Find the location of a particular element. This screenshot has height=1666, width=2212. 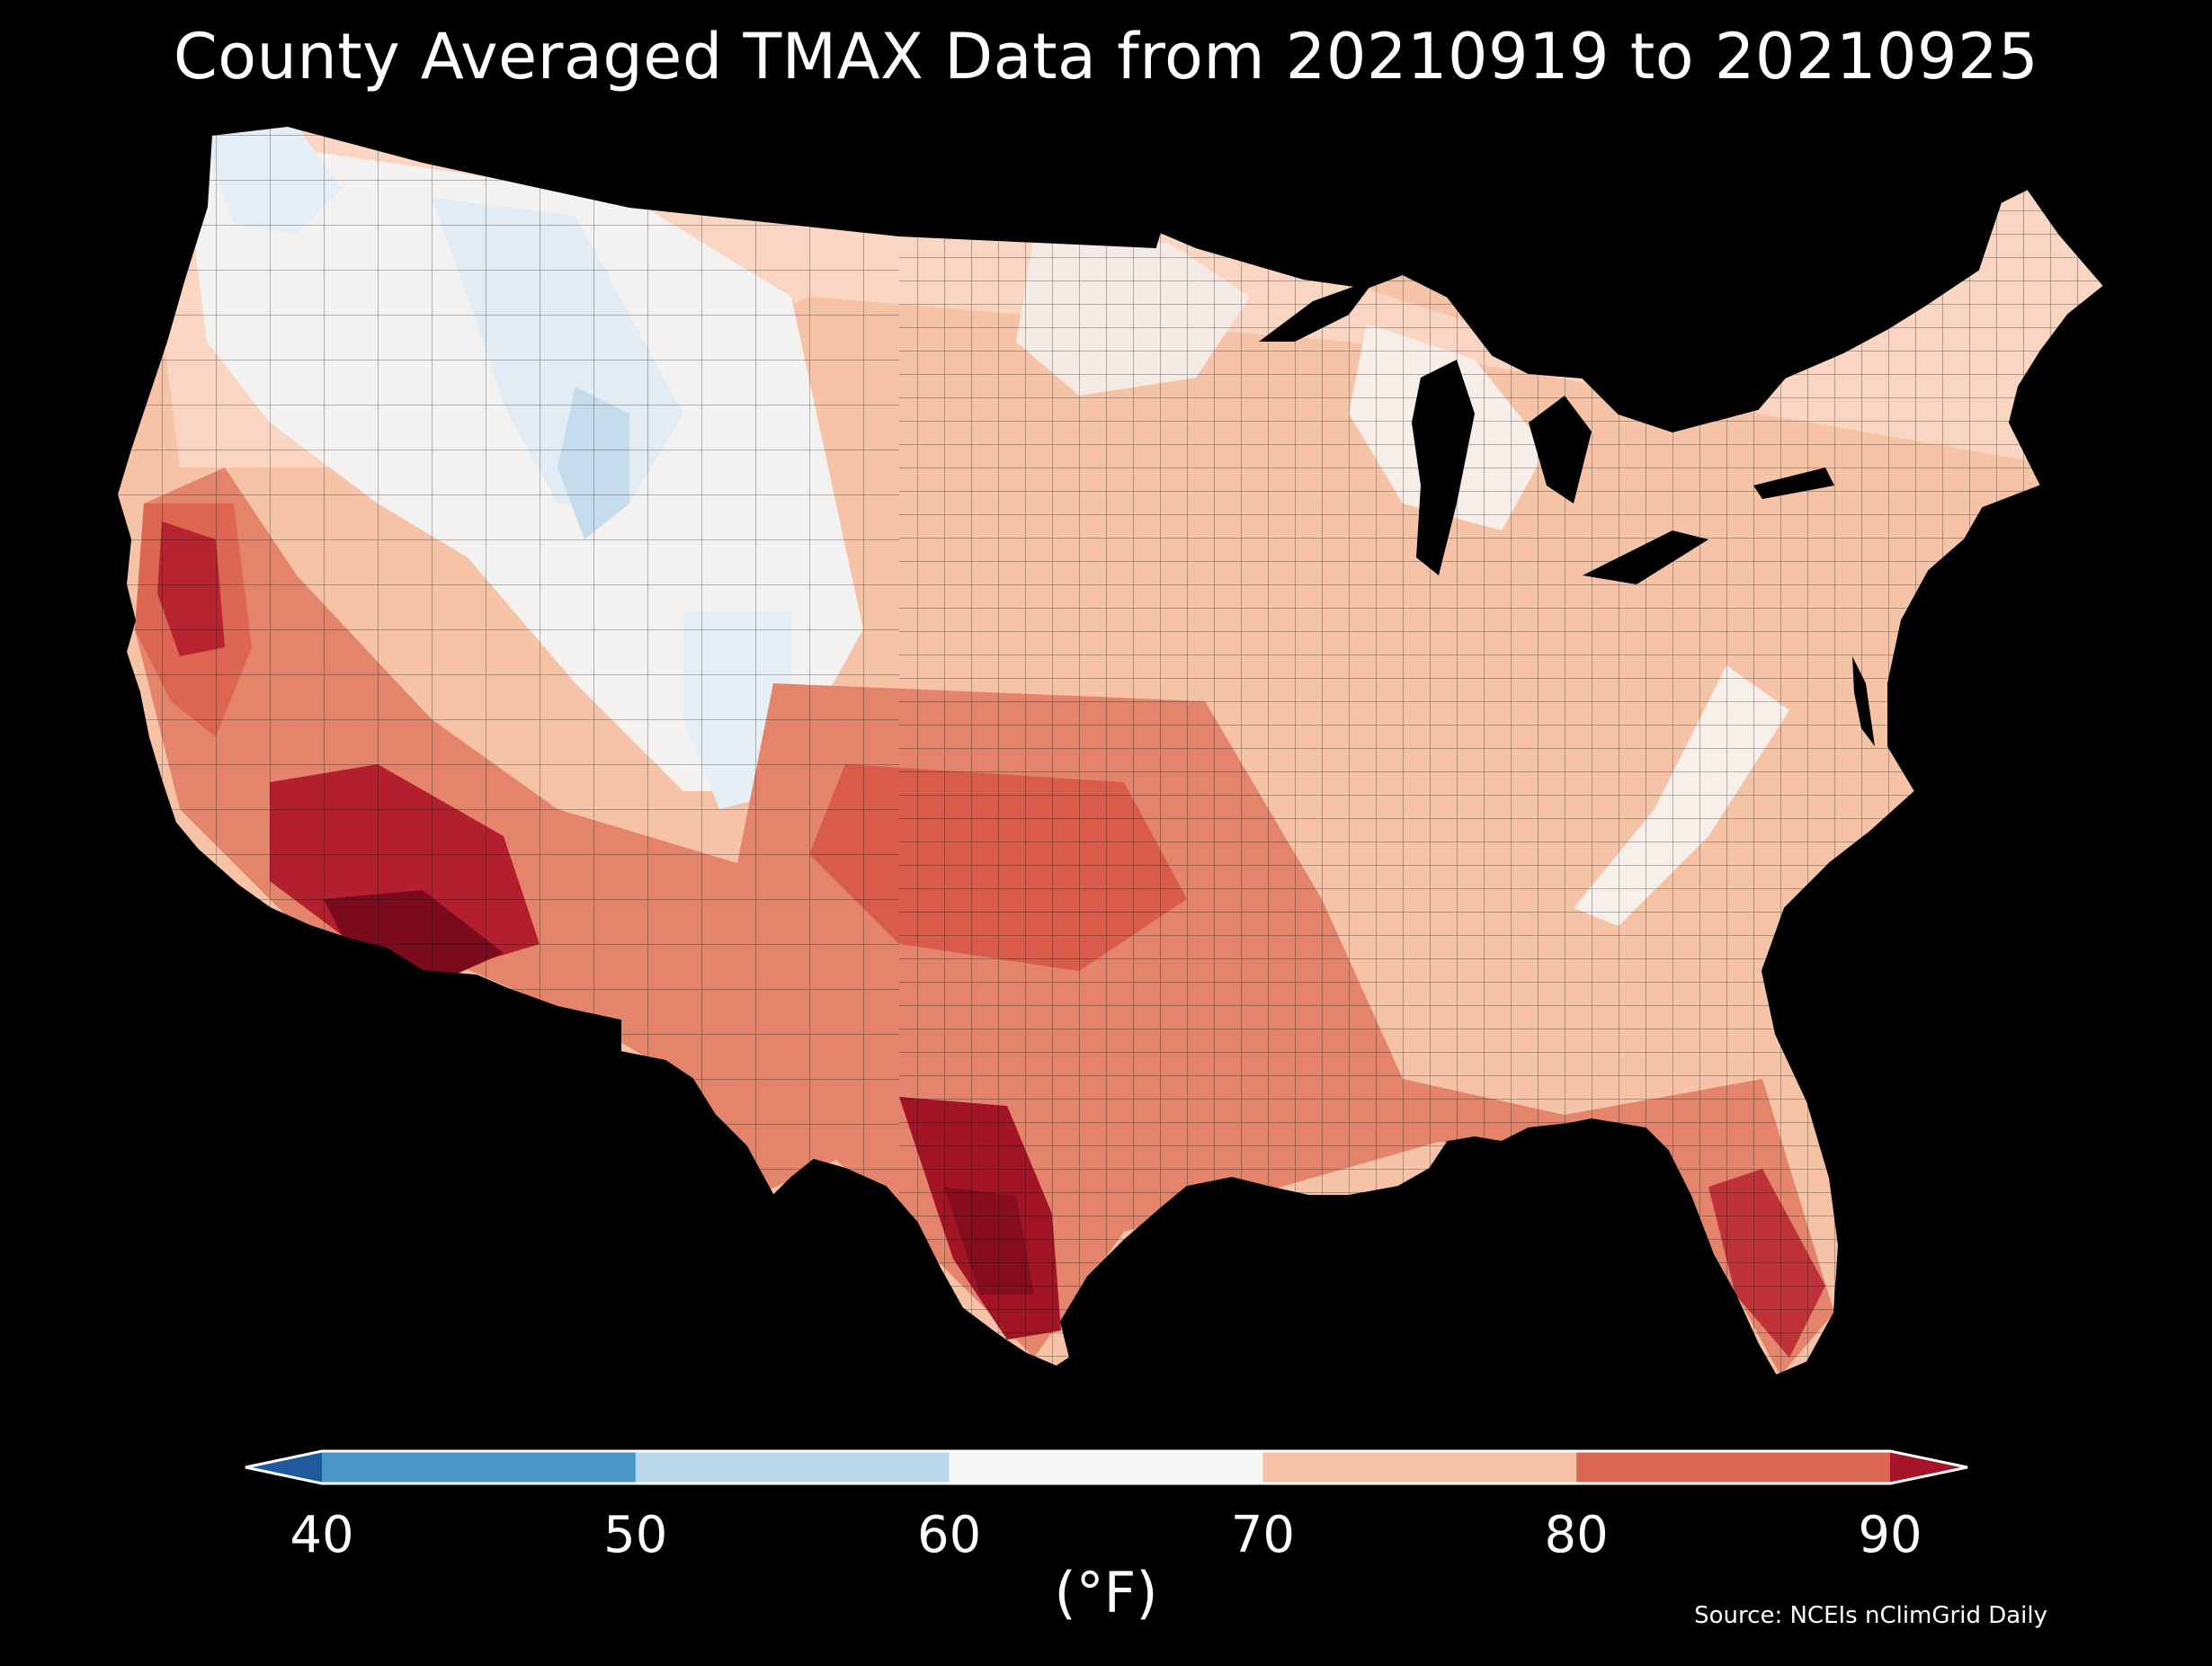

colorbar-outline is located at coordinates (1106, 1467).